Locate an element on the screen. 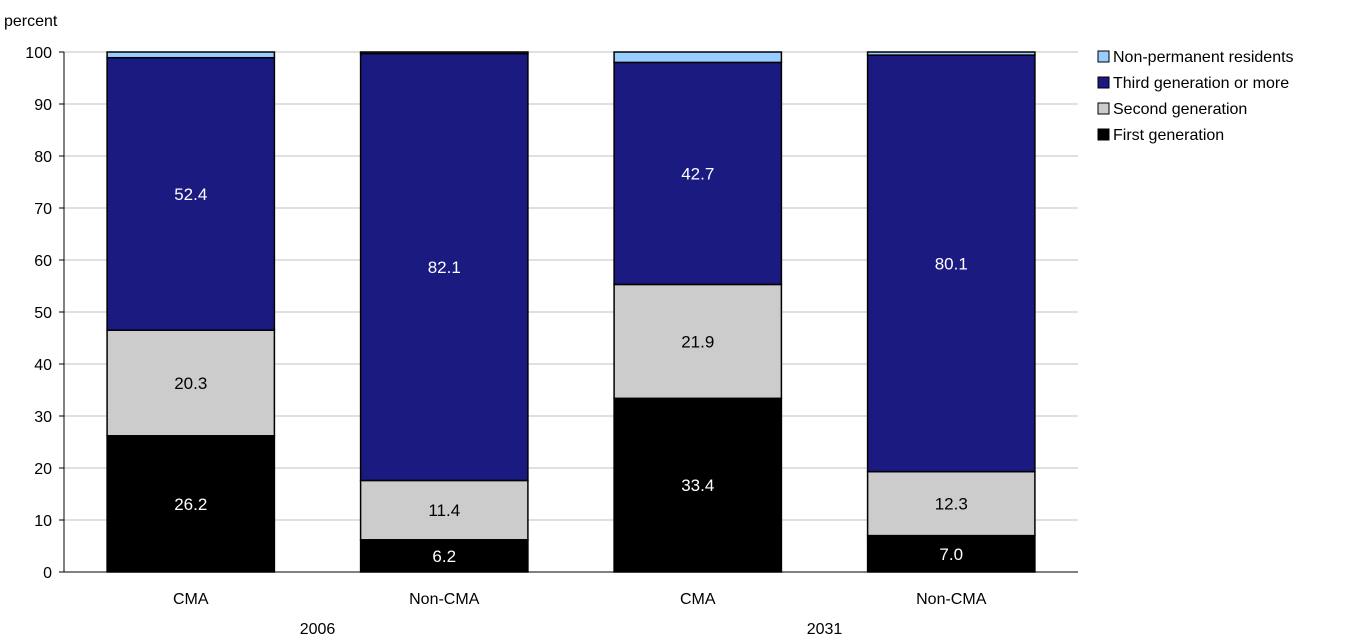 The image size is (1350, 635). data-label: 6.2 is located at coordinates (444, 556).